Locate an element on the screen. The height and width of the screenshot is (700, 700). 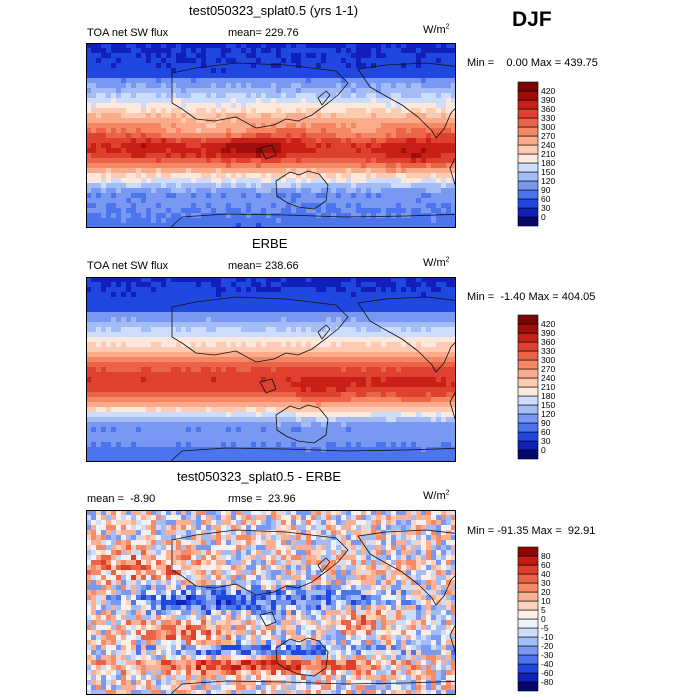
season-label: DJF is located at coordinates (532, 19).